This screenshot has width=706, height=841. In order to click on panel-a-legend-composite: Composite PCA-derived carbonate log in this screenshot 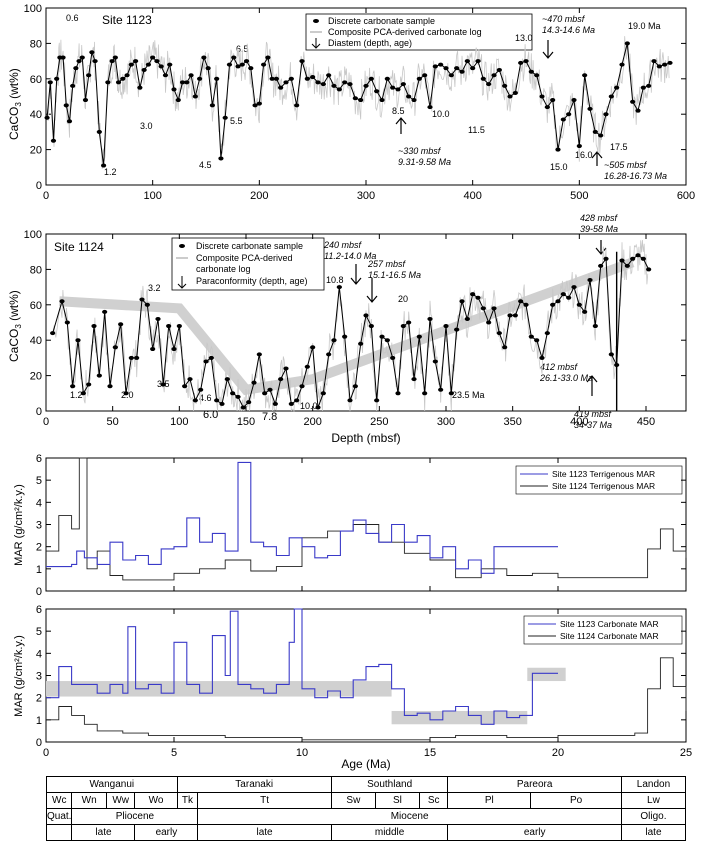, I will do `click(405, 32)`.